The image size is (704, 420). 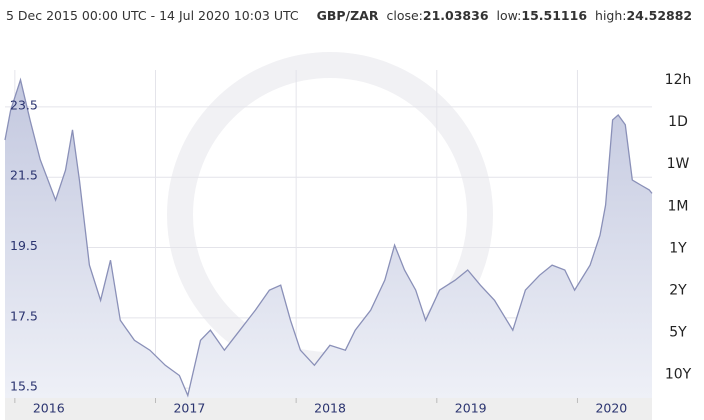 I want to click on y-tick-label: 23.5, so click(x=24, y=104).